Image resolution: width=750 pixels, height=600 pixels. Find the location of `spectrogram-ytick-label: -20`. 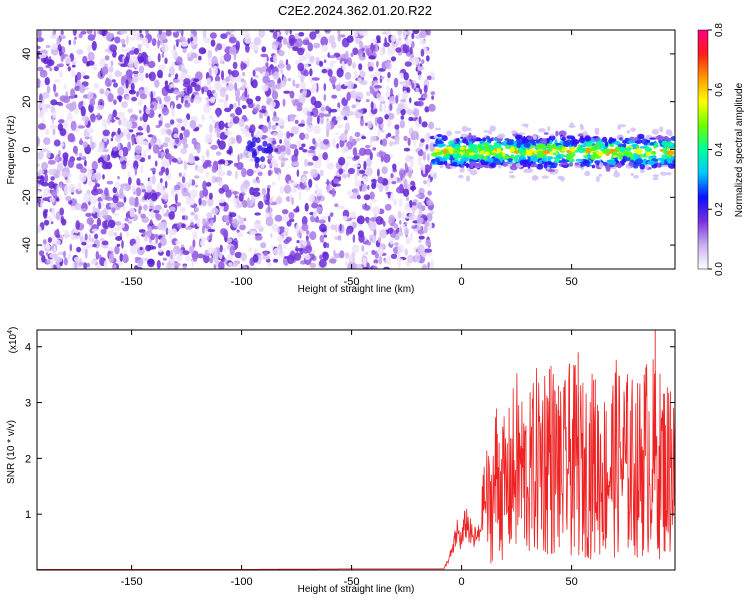

spectrogram-ytick-label: -20 is located at coordinates (27, 197).